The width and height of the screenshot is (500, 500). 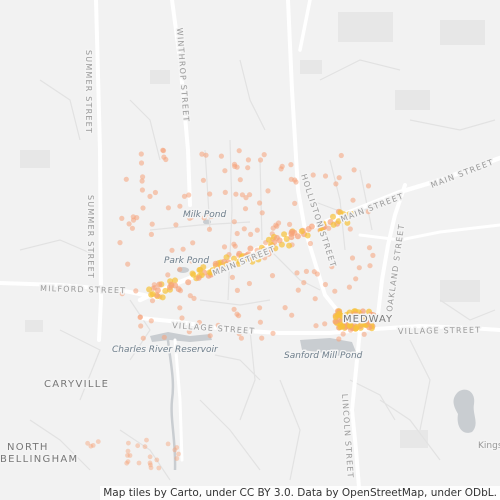 I want to click on summer-street-label: SUMMER STREET, so click(x=88, y=92).